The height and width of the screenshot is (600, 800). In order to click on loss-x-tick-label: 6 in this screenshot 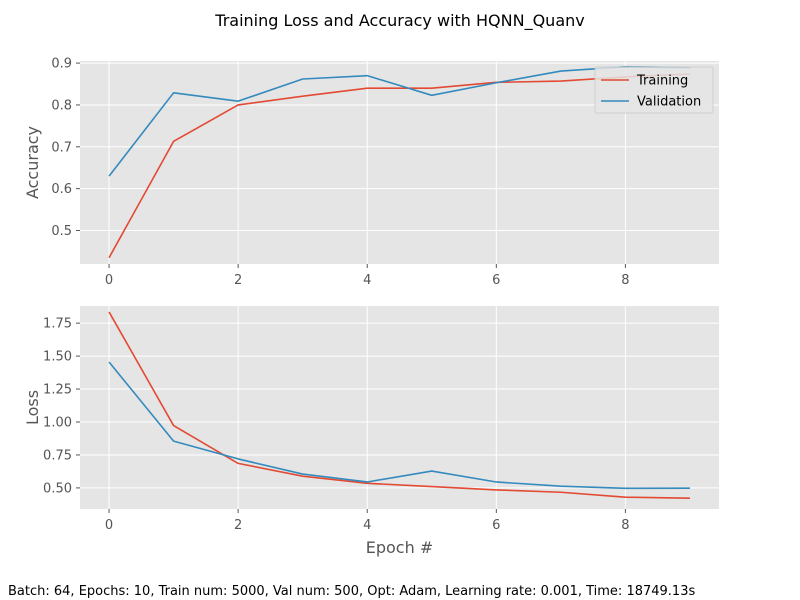, I will do `click(496, 525)`.